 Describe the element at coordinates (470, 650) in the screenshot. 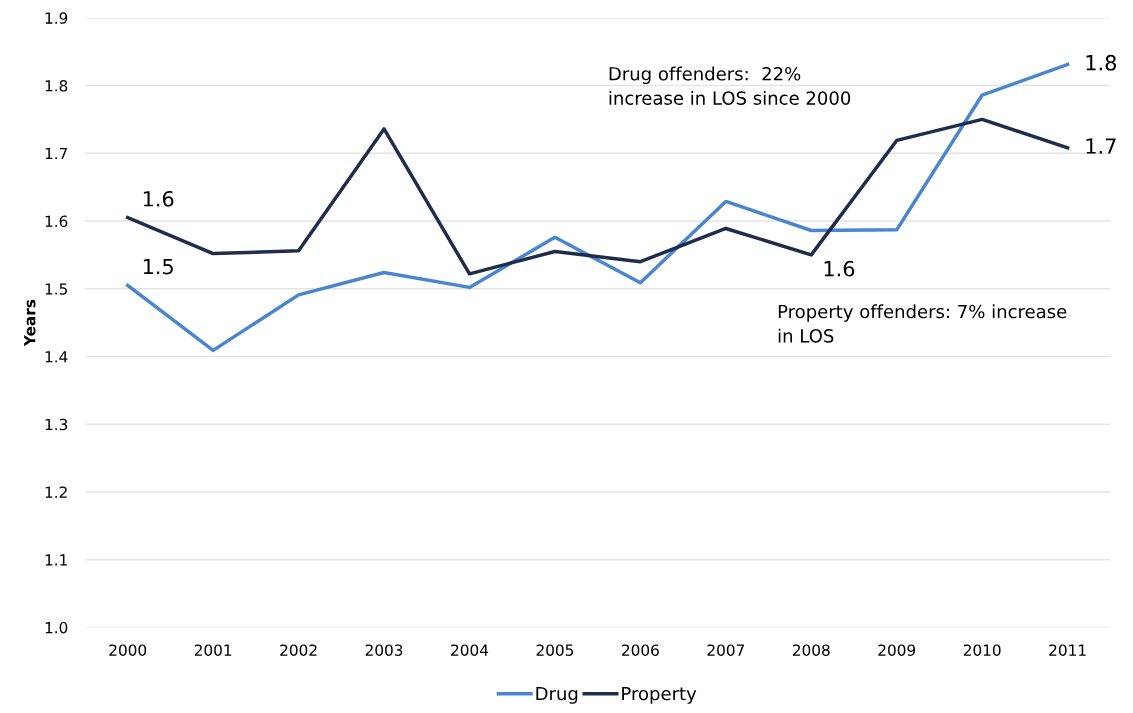

I see `x-tick-label: 2004` at that location.